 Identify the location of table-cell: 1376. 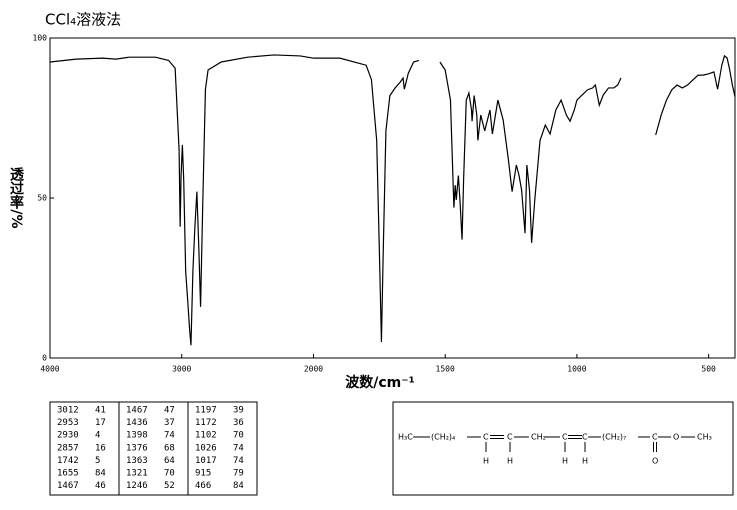
(137, 448).